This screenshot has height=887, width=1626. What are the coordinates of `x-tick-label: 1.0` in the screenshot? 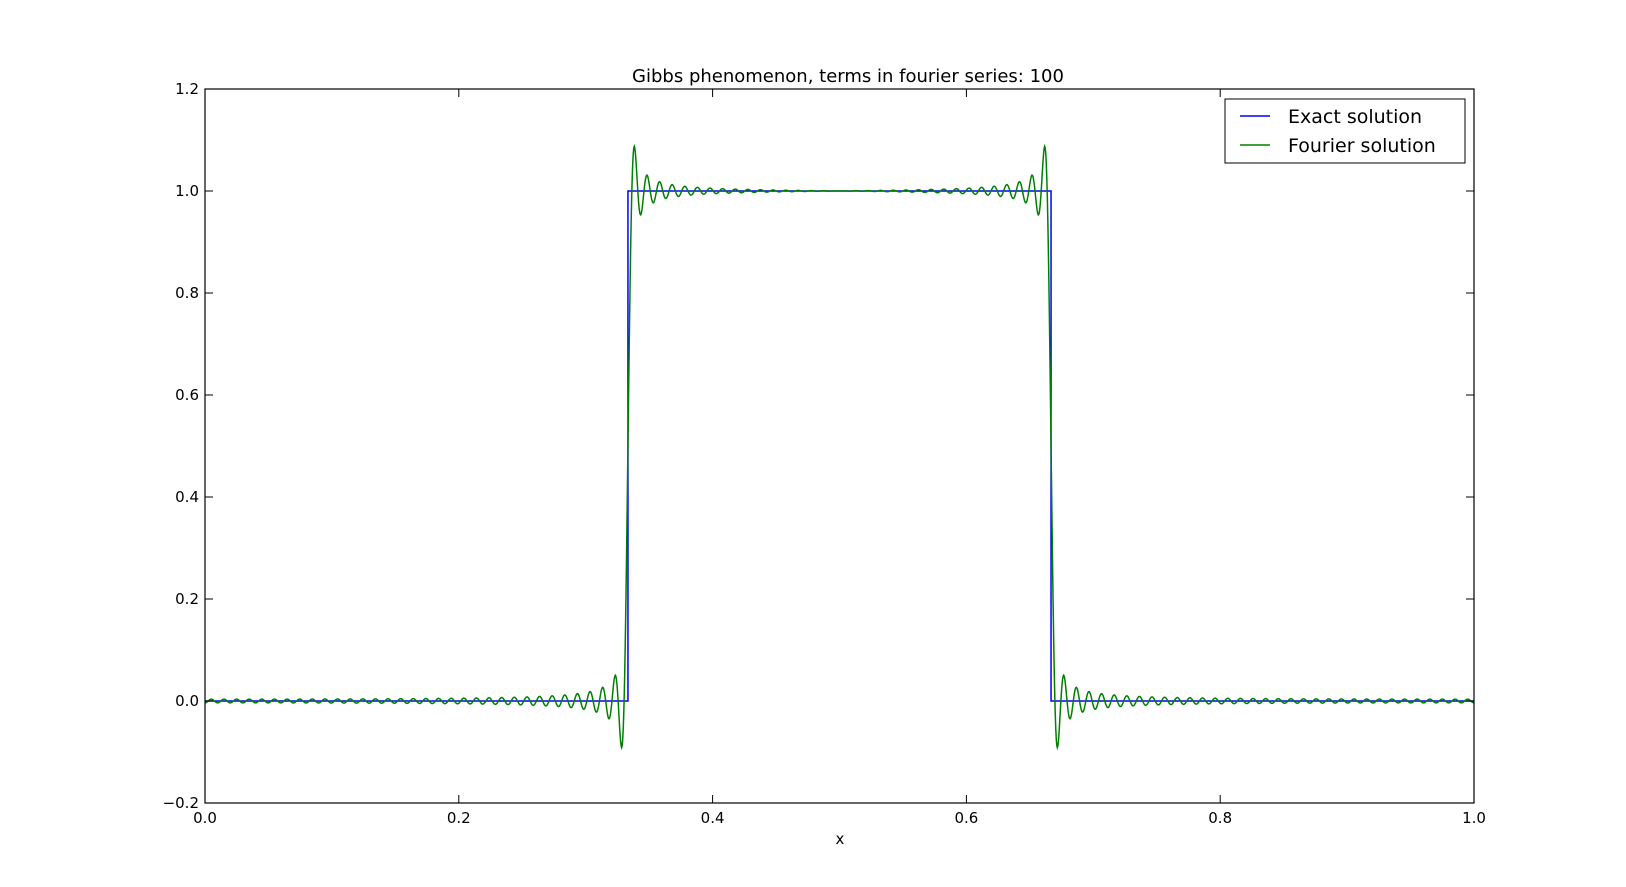 It's located at (1474, 818).